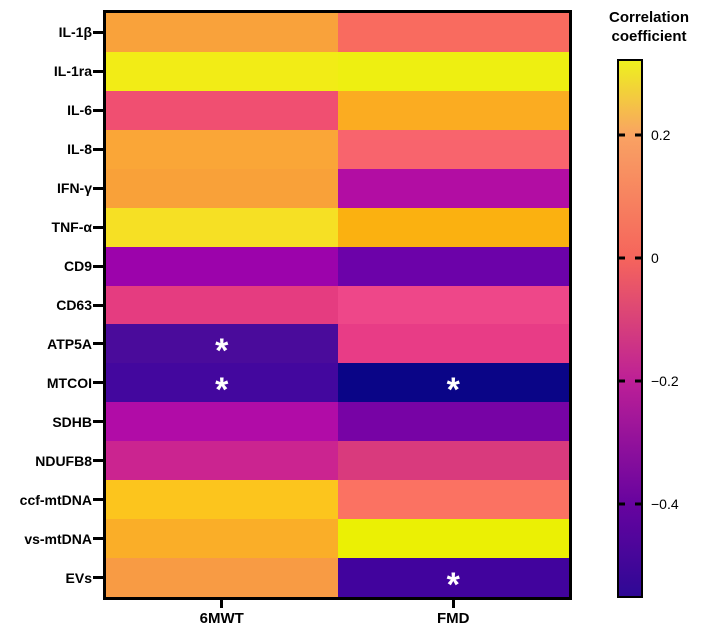 This screenshot has width=711, height=637. Describe the element at coordinates (69, 382) in the screenshot. I see `row-label-mtcoi: MTCOI` at that location.